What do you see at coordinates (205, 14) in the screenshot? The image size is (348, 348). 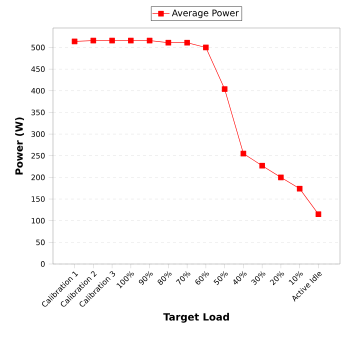 I see `legend-label: Average Power` at bounding box center [205, 14].